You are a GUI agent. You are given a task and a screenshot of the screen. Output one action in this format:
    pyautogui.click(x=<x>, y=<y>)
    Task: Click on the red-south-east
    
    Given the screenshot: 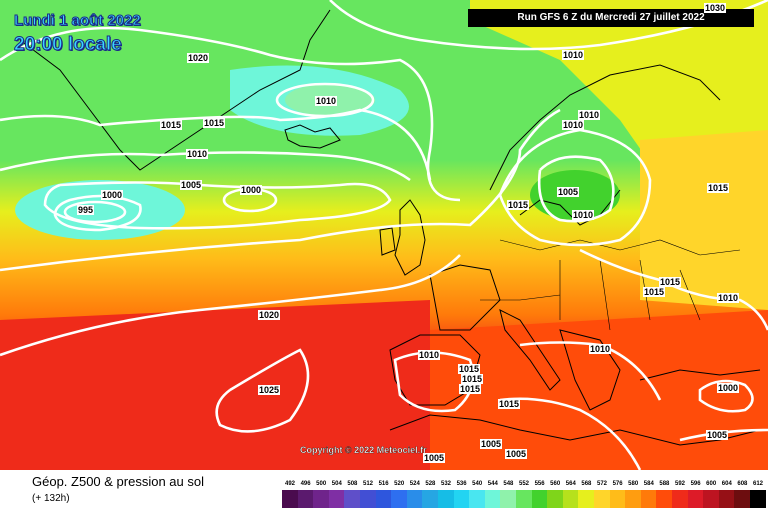 What is the action you would take?
    pyautogui.click(x=599, y=390)
    